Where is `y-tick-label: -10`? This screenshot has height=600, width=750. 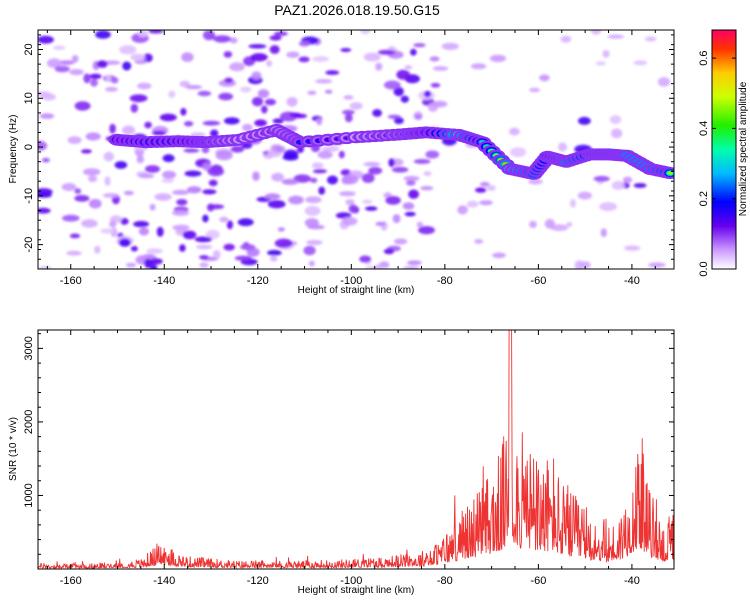
y-tick-label: -10 is located at coordinates (29, 196).